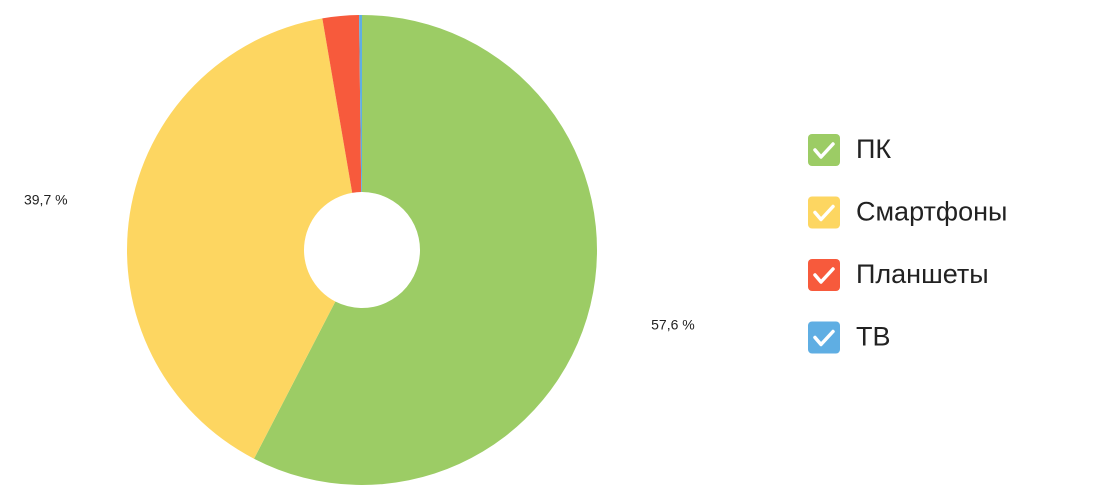 This screenshot has height=500, width=1100. Describe the element at coordinates (873, 337) in the screenshot. I see `legend-label: ТВ` at that location.